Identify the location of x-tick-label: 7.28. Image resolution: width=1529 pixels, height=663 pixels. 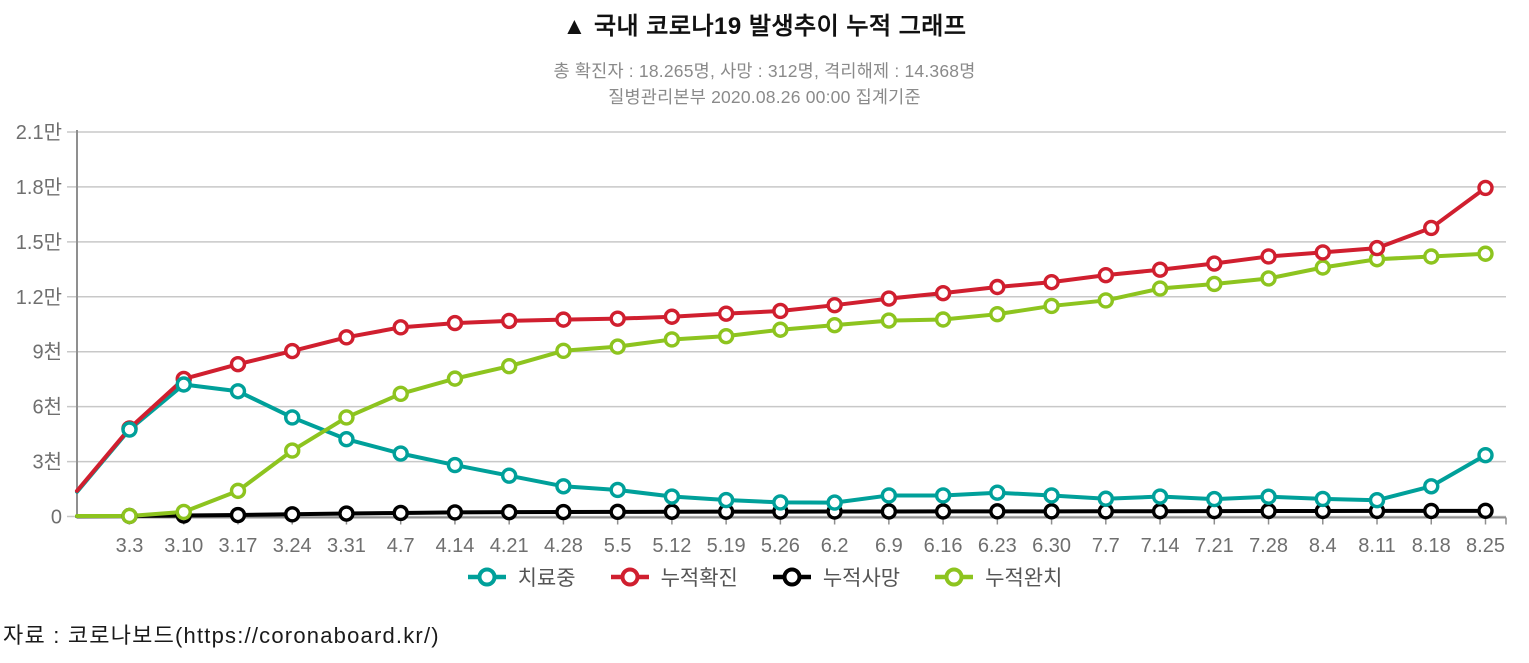
(1268, 546).